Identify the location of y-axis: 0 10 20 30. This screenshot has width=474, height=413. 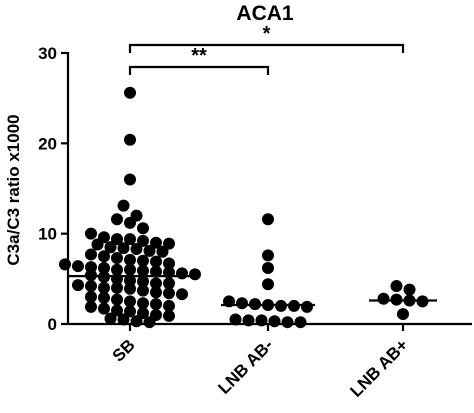
(54, 189).